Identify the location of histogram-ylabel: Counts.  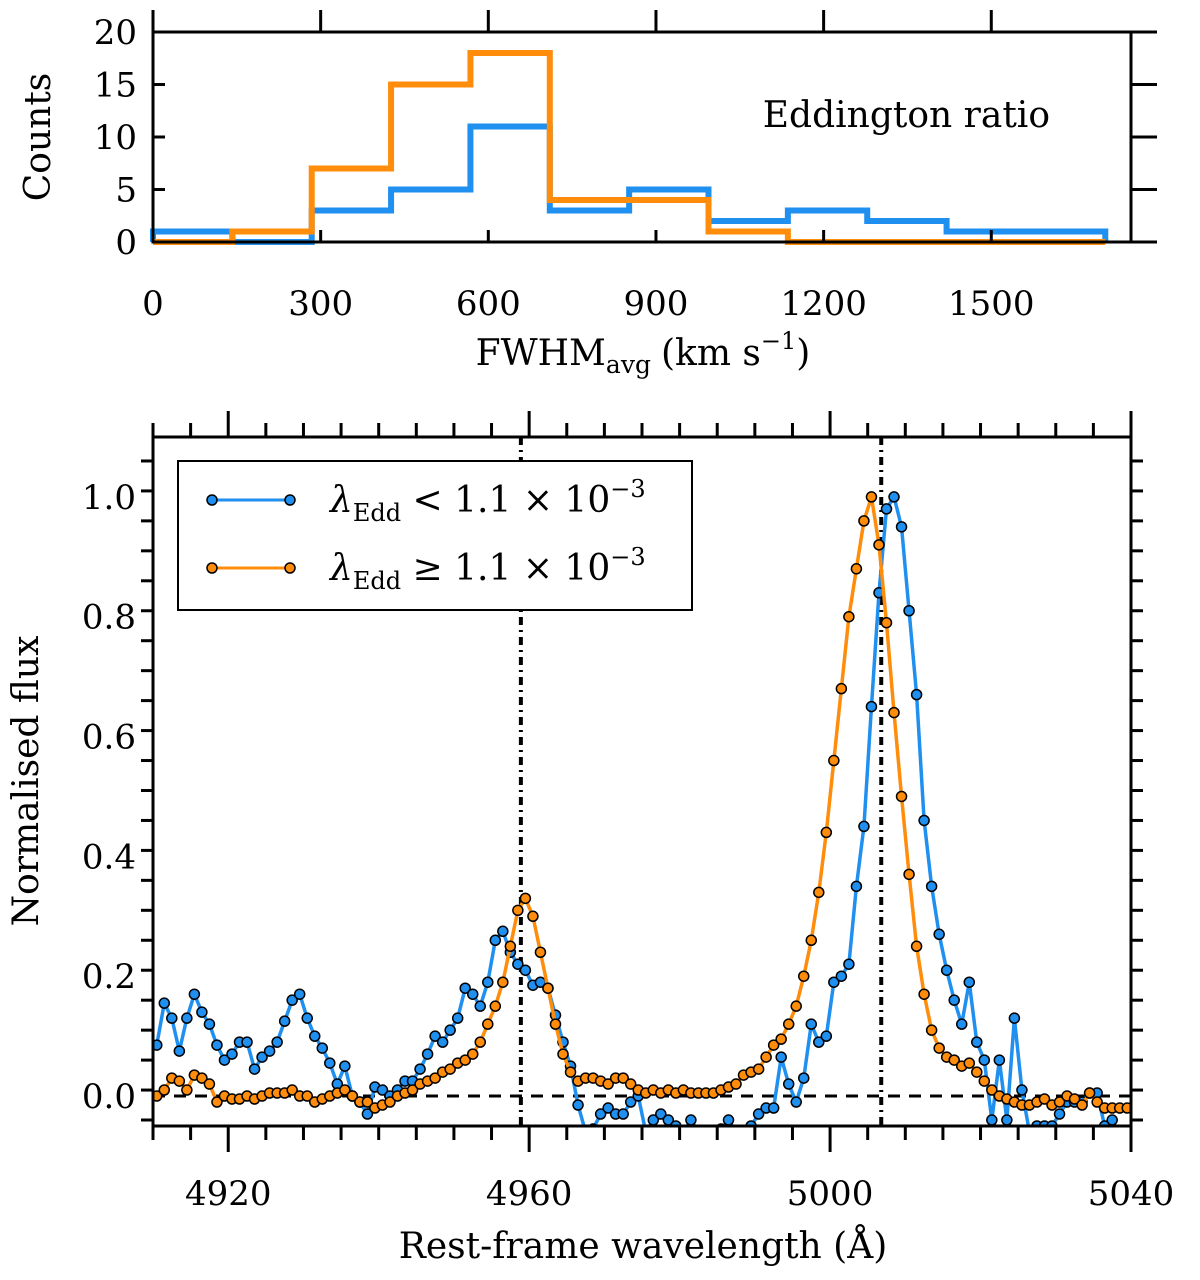
(38, 137).